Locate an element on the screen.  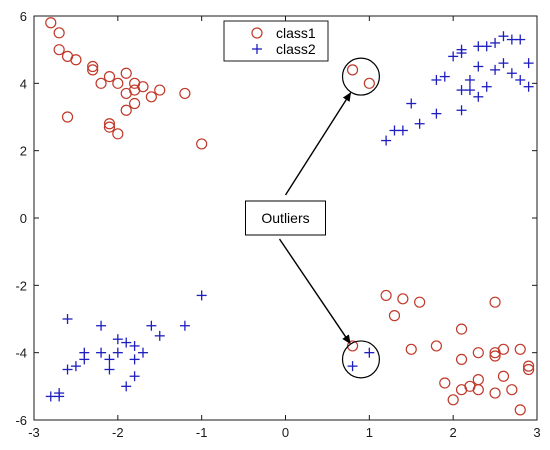
x-tick-label: 1 is located at coordinates (369, 432).